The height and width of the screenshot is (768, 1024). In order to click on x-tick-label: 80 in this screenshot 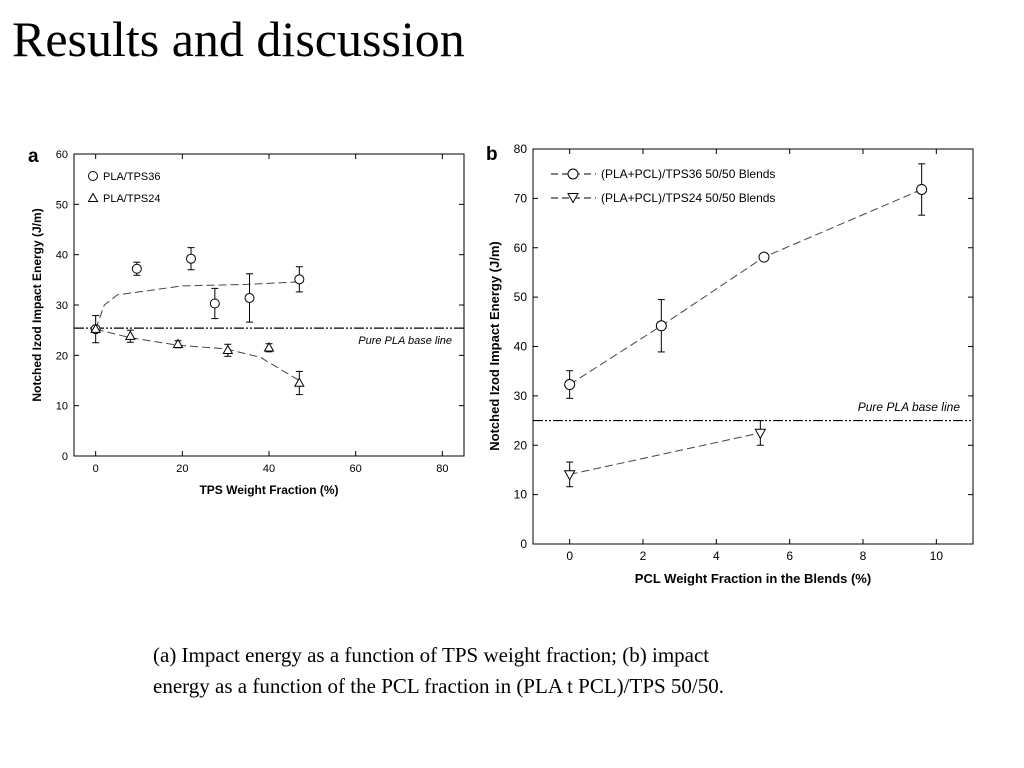, I will do `click(442, 469)`.